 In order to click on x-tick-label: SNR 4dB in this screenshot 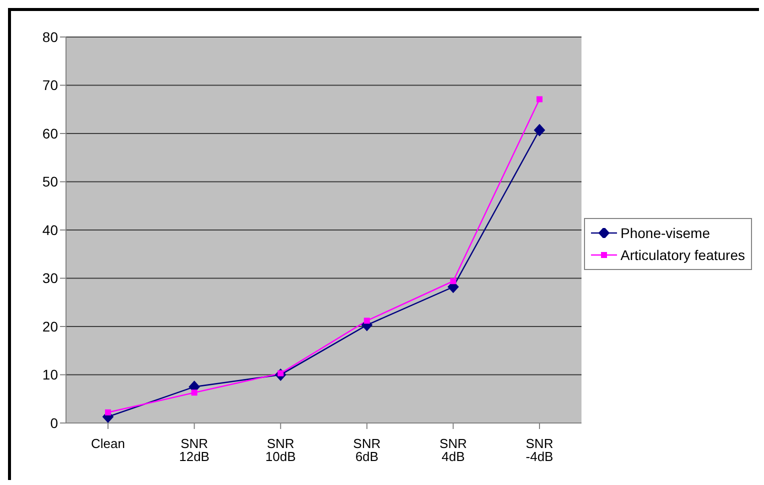, I will do `click(453, 450)`.